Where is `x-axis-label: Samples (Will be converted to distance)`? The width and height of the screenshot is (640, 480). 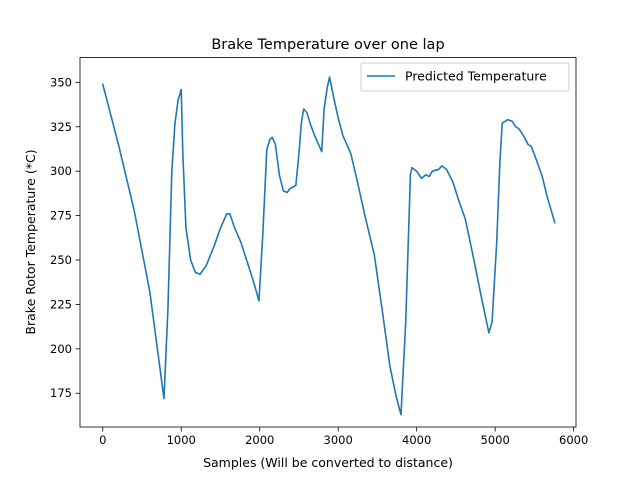 x-axis-label: Samples (Will be converted to distance) is located at coordinates (328, 462).